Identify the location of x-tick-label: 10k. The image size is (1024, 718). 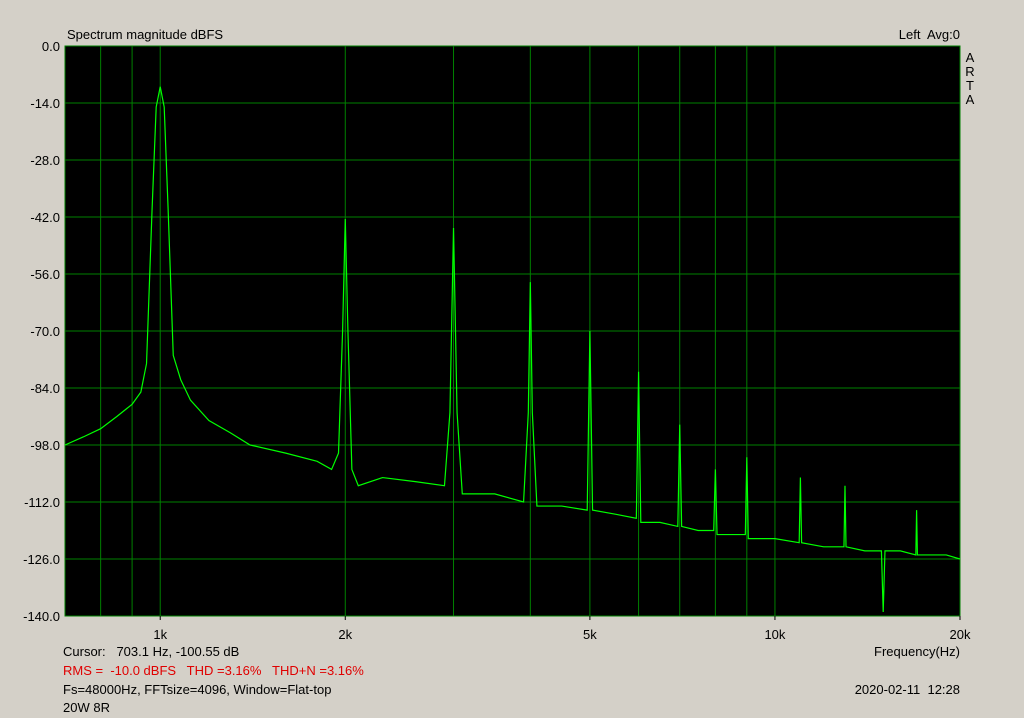
(774, 634).